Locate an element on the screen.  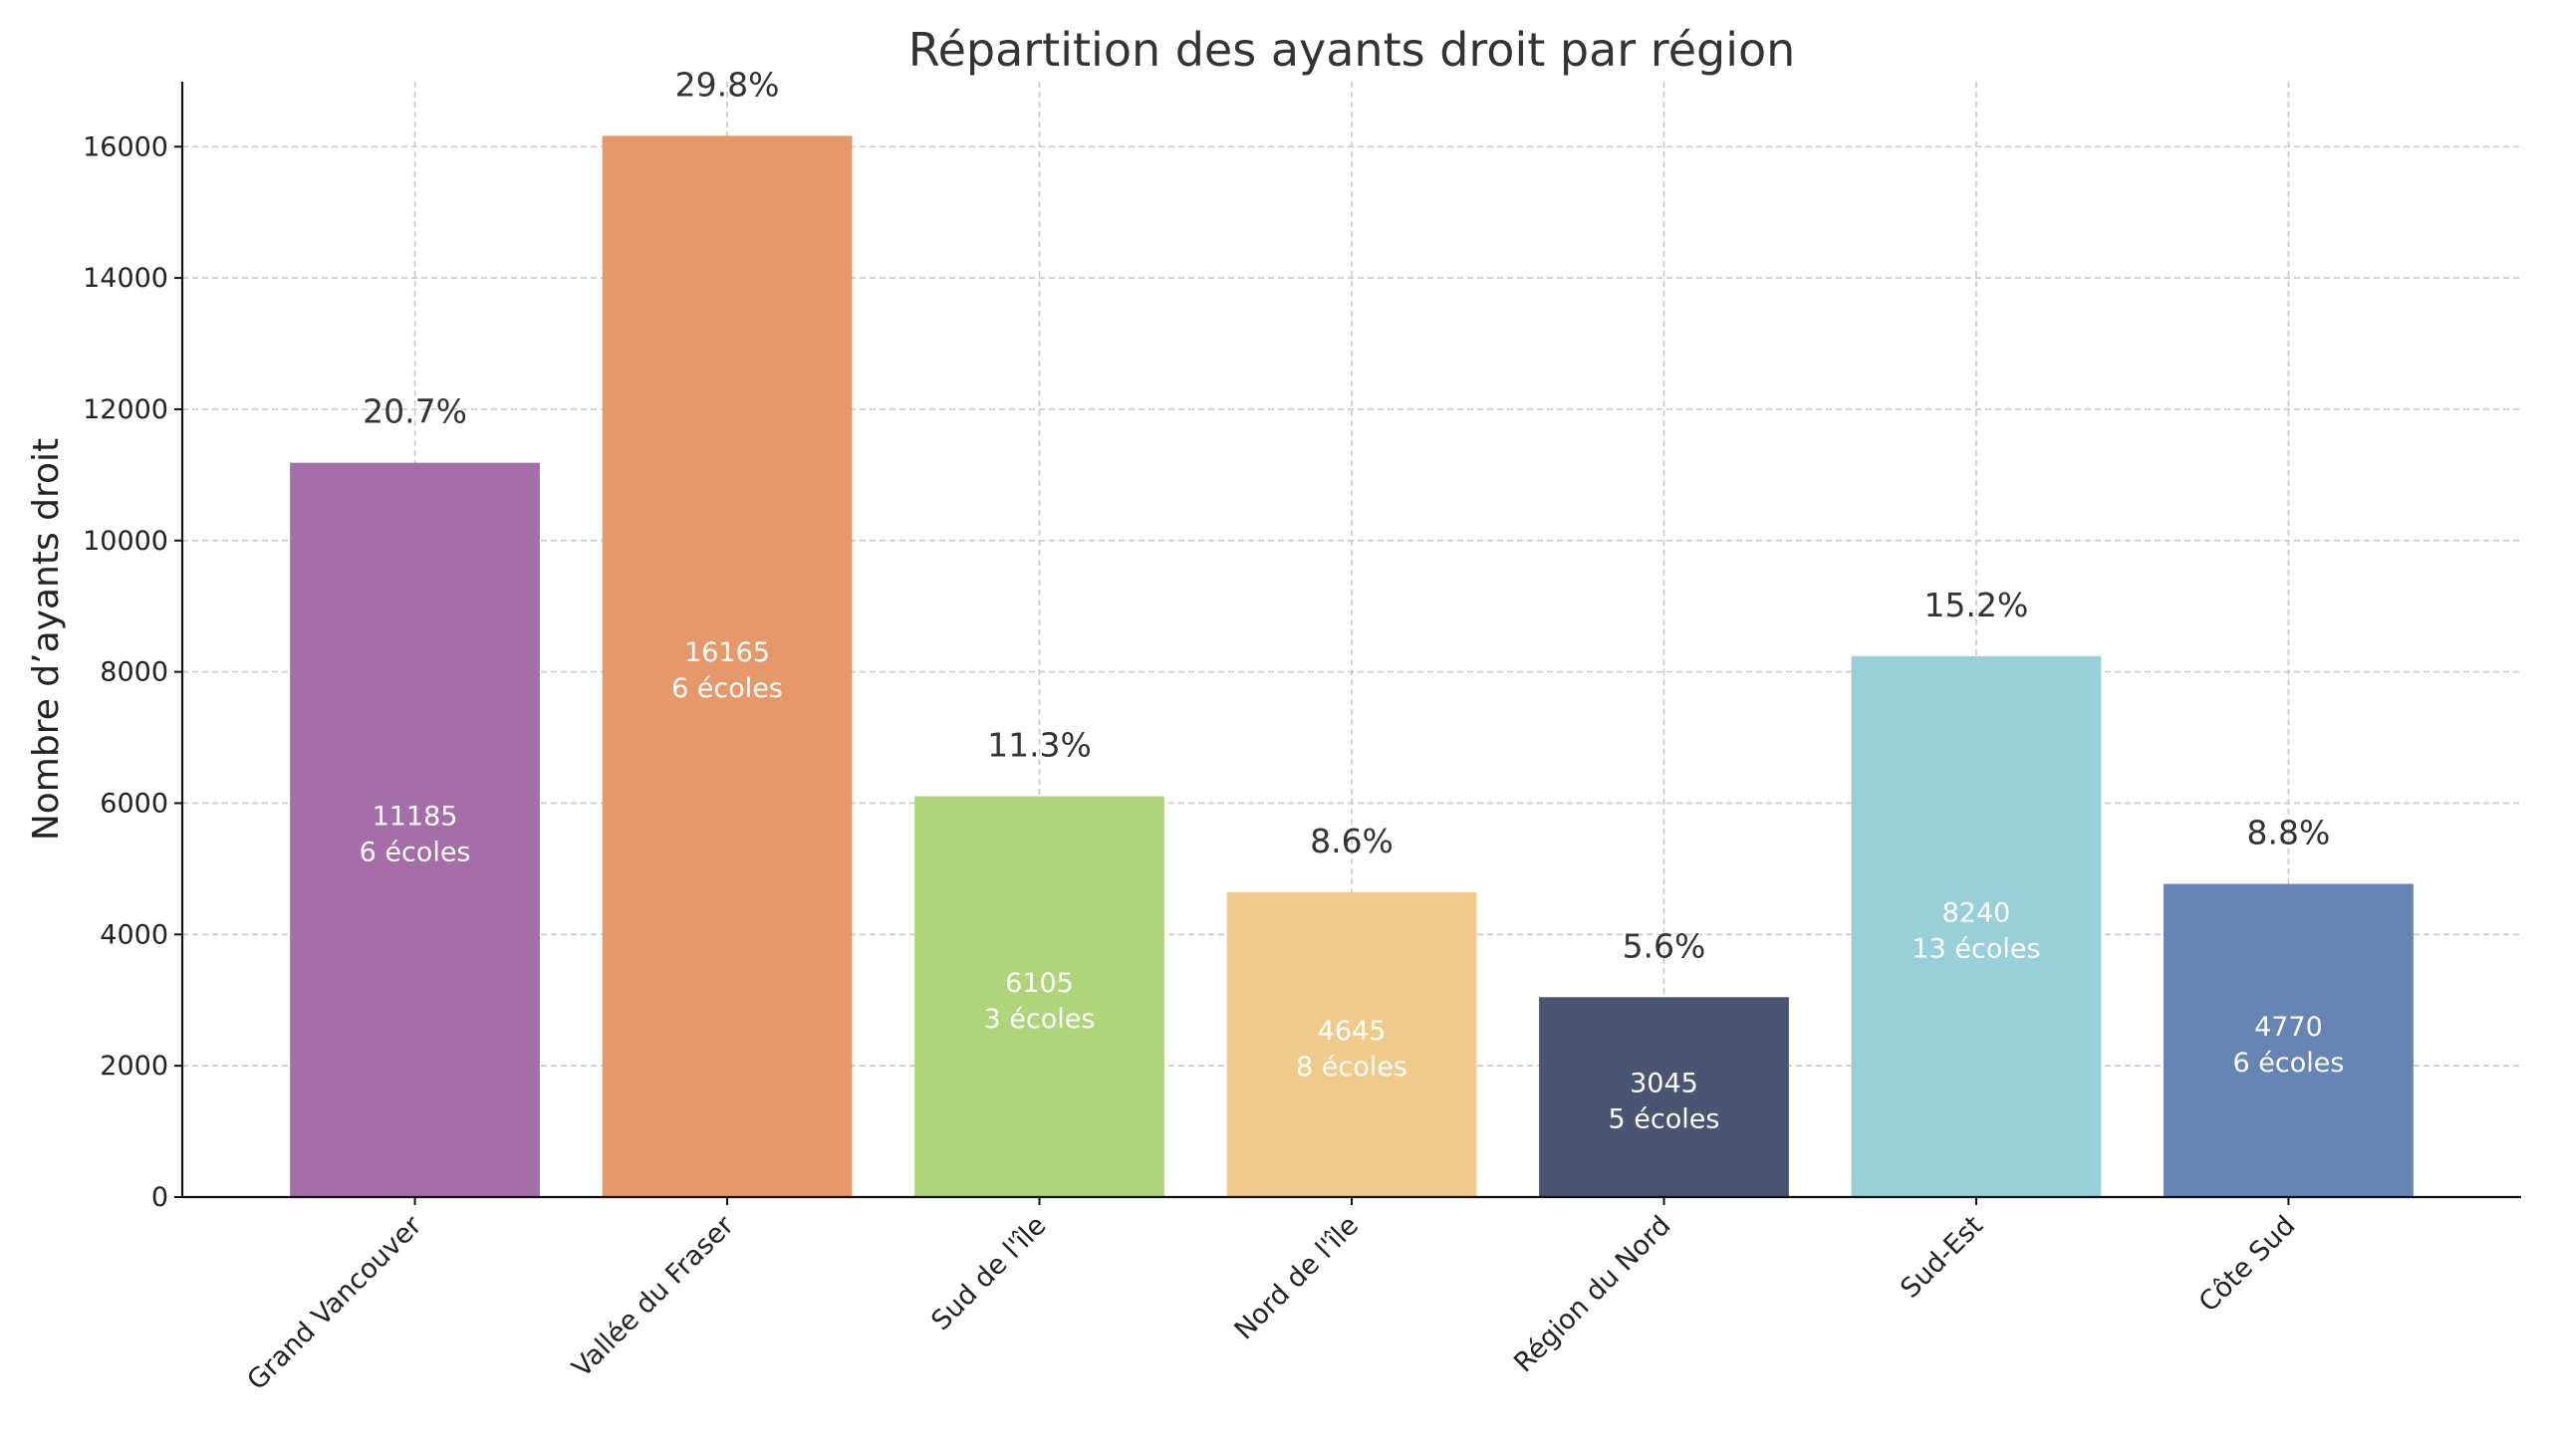
value-label: 4770 is located at coordinates (2288, 1027).